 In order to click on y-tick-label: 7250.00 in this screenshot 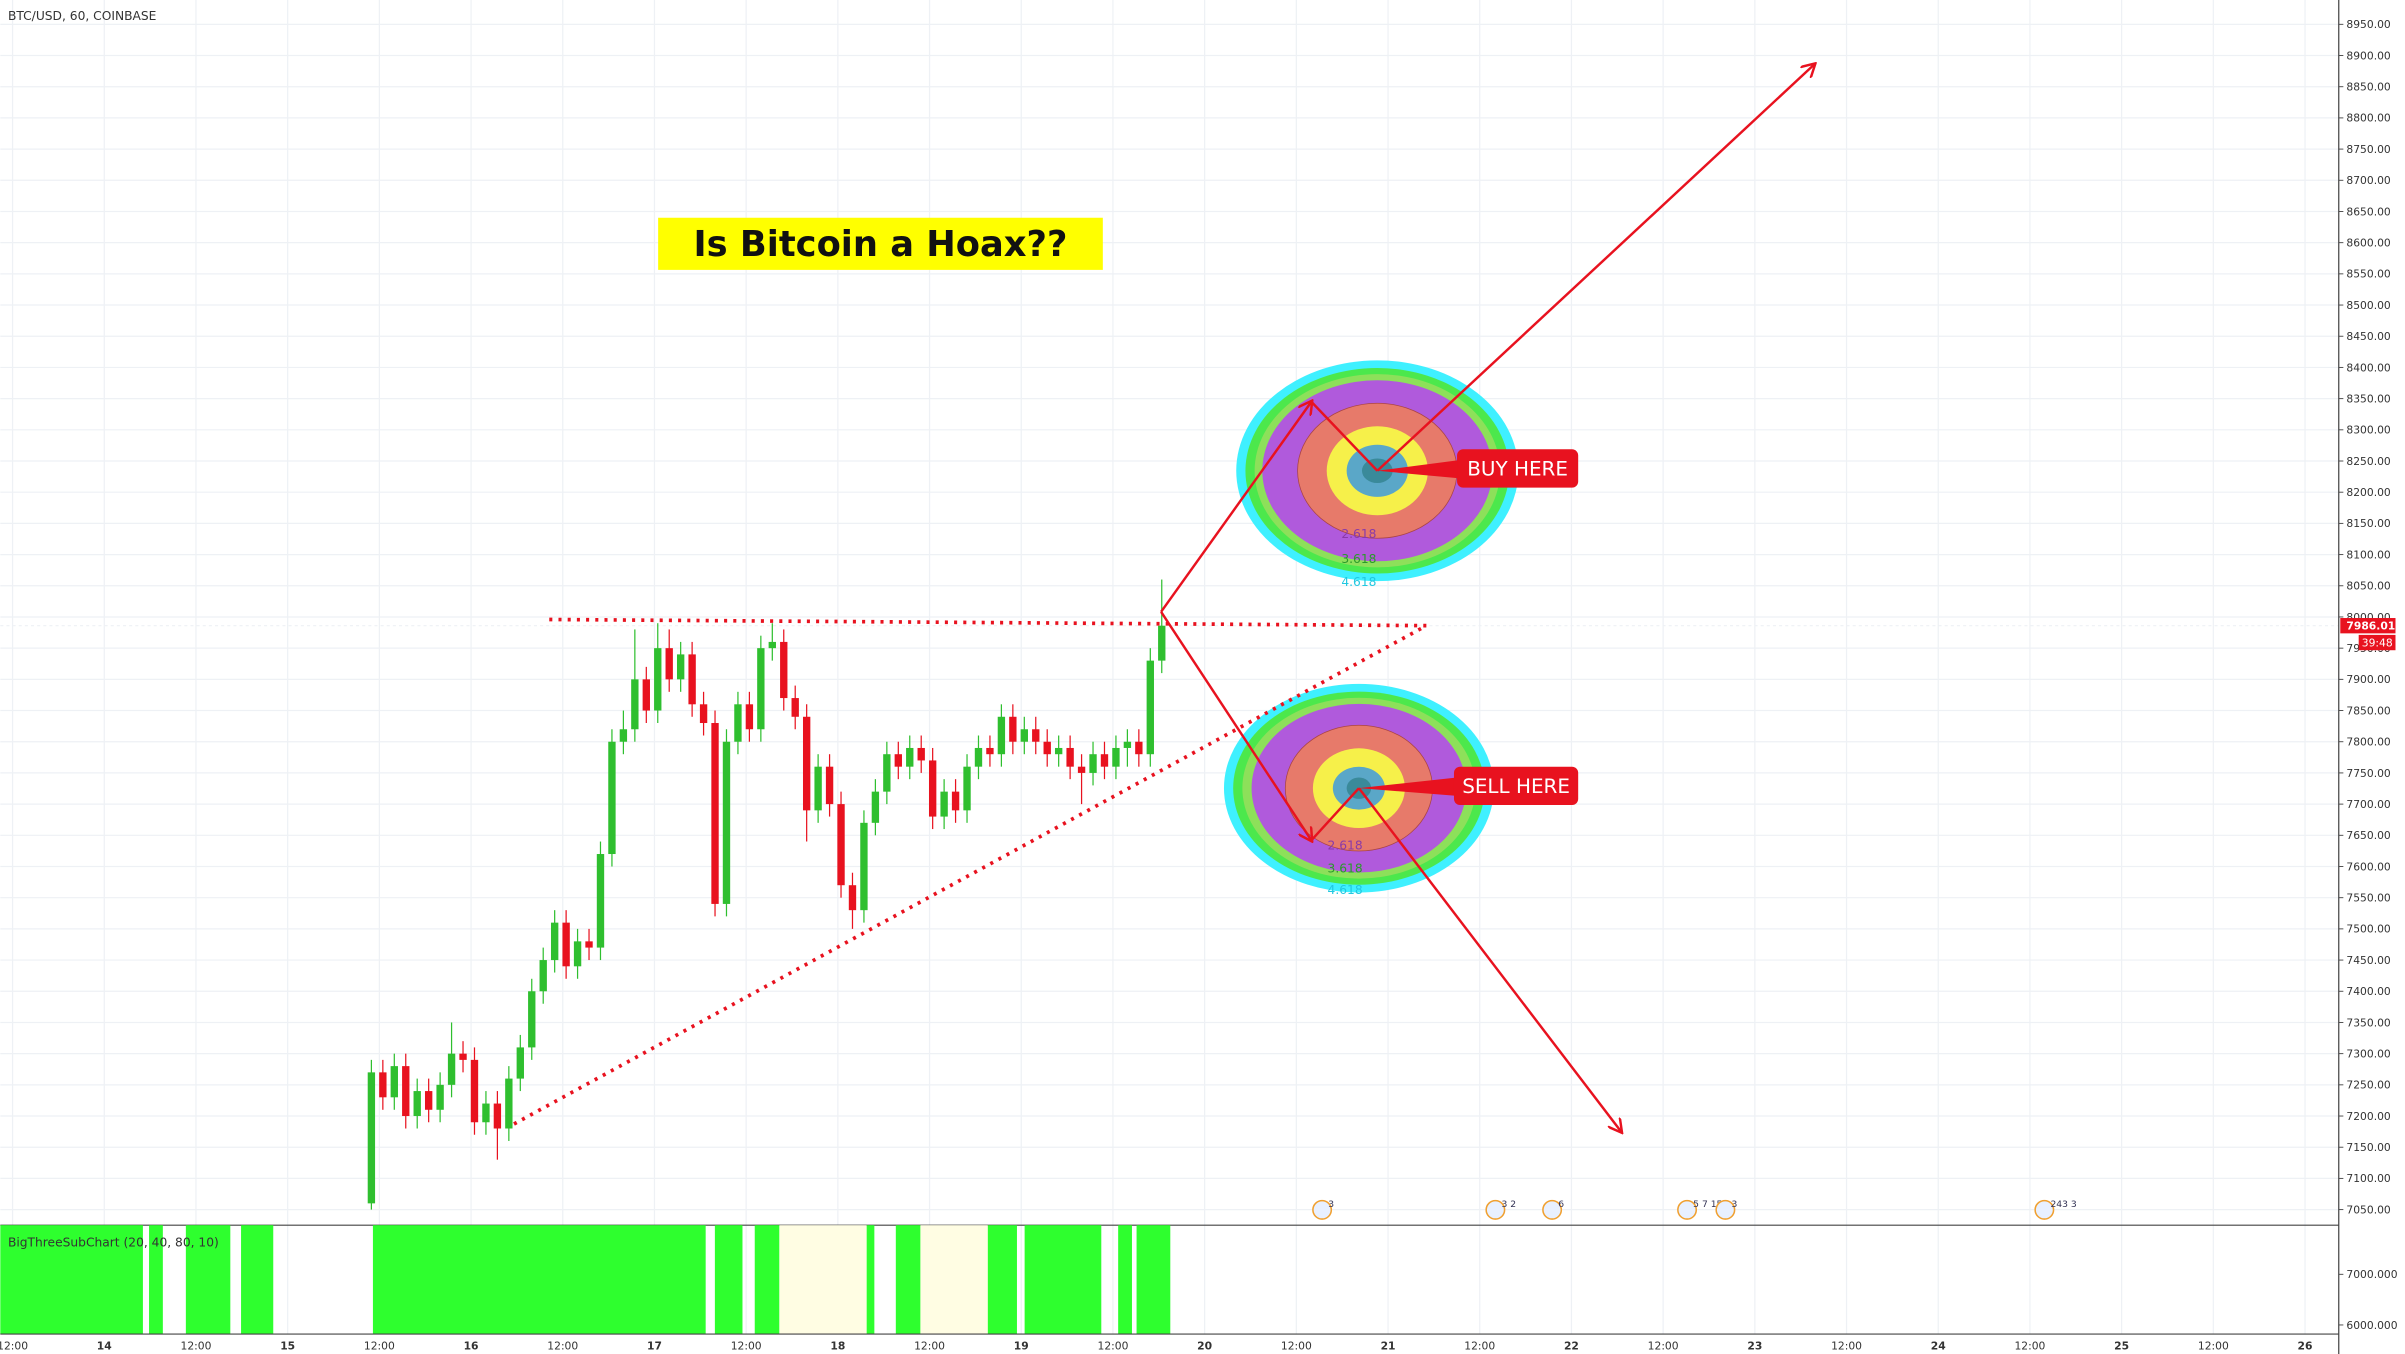, I will do `click(2368, 1085)`.